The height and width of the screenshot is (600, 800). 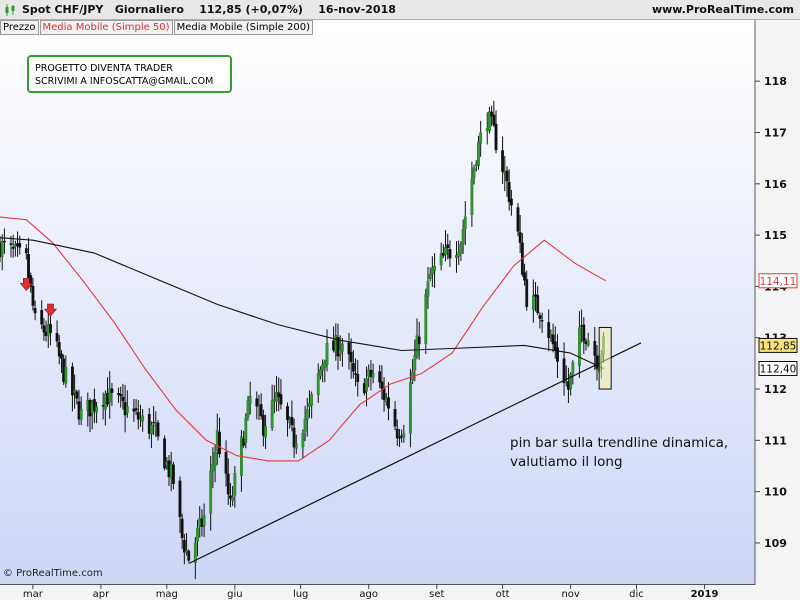 What do you see at coordinates (300, 594) in the screenshot?
I see `x-tick-label: lug` at bounding box center [300, 594].